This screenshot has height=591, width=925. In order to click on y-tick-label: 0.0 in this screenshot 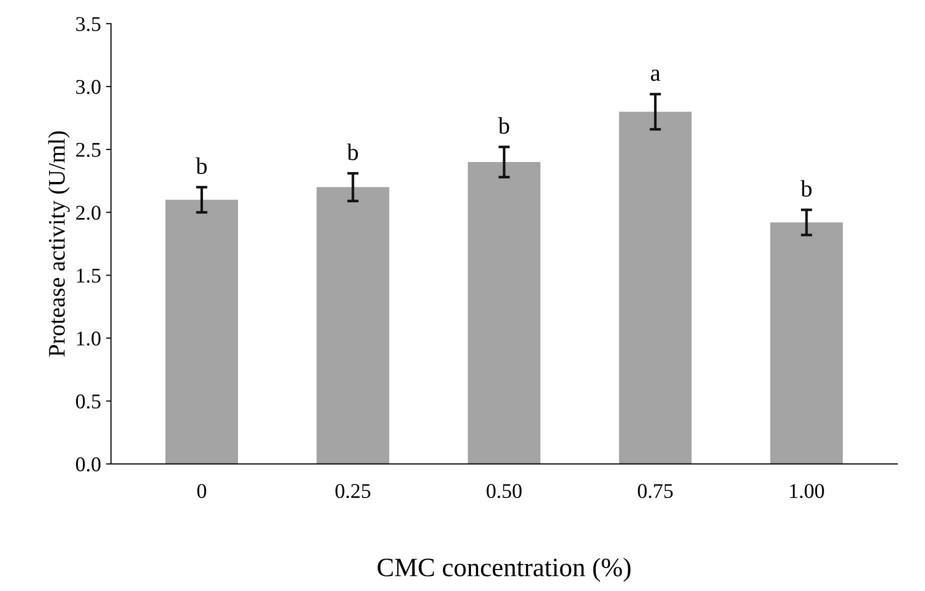, I will do `click(88, 464)`.